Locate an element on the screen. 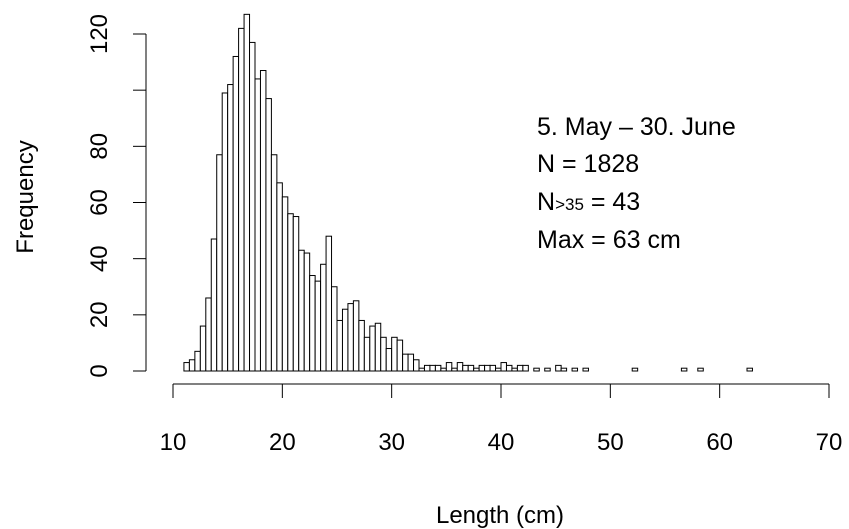 This screenshot has width=849, height=529. annotation-date-range: 5. May – 30. June is located at coordinates (636, 127).